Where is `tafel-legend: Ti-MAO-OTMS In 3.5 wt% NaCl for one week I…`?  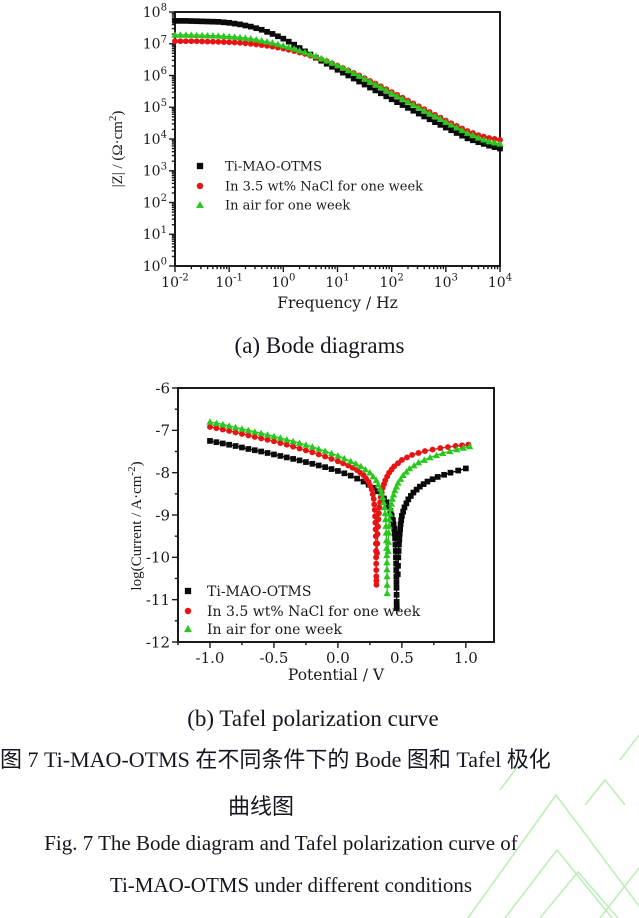
tafel-legend: Ti-MAO-OTMS In 3.5 wt% NaCl for one week I… is located at coordinates (302, 611).